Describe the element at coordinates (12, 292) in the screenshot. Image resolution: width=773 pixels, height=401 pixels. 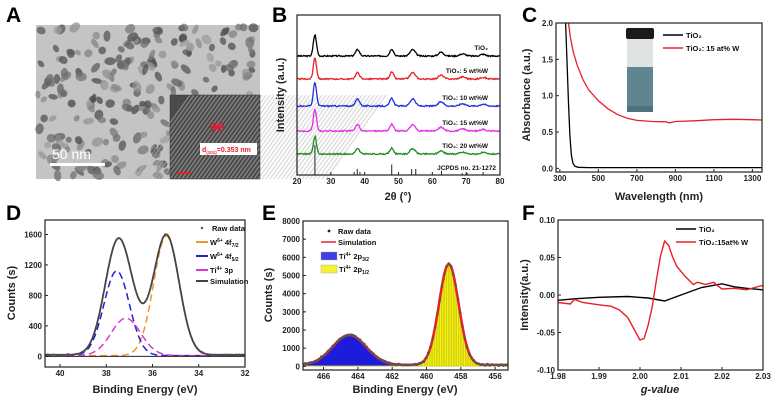
I see `d-ylabel: Counts (s)` at that location.